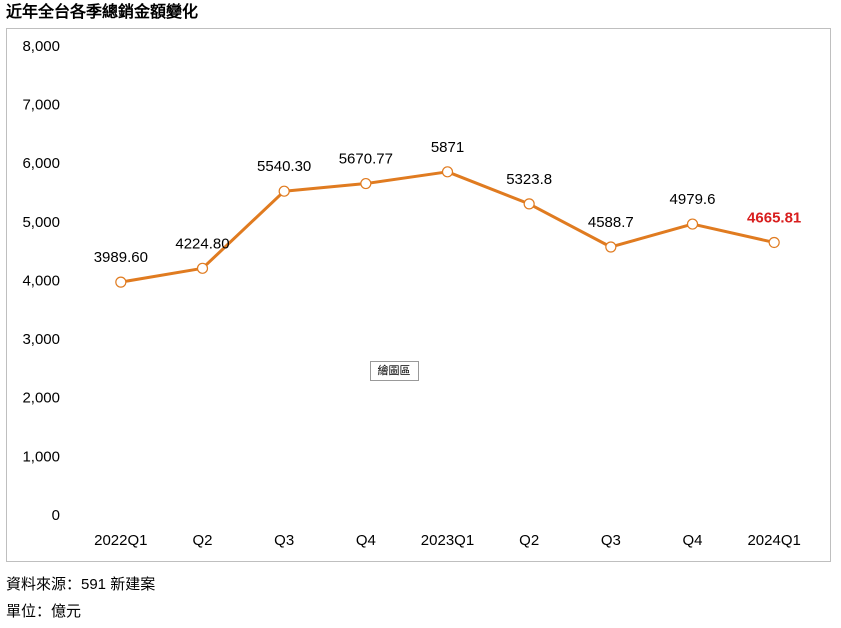 The height and width of the screenshot is (628, 841). What do you see at coordinates (41, 46) in the screenshot?
I see `y-tick-label: 8,000` at bounding box center [41, 46].